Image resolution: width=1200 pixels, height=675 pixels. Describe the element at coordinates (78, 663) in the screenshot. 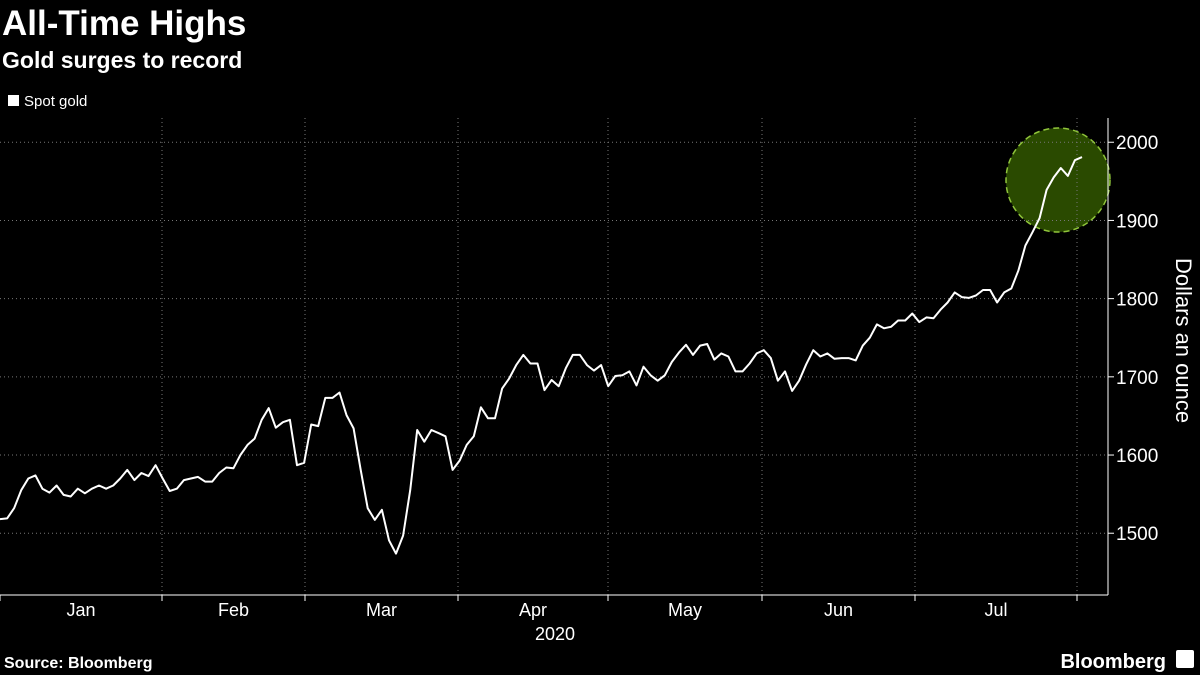

I see `source: Source: Bloomberg` at that location.